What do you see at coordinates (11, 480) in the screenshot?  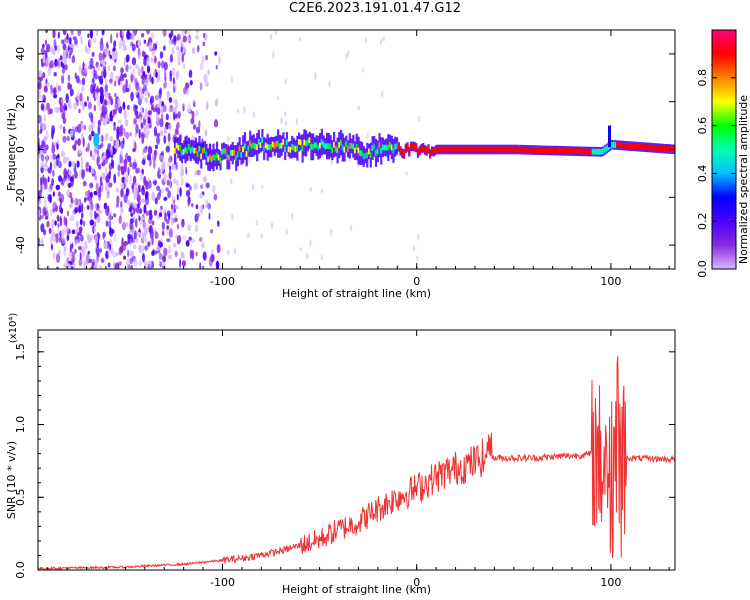 I see `y-axis-label: SNR (10 * v/v)` at bounding box center [11, 480].